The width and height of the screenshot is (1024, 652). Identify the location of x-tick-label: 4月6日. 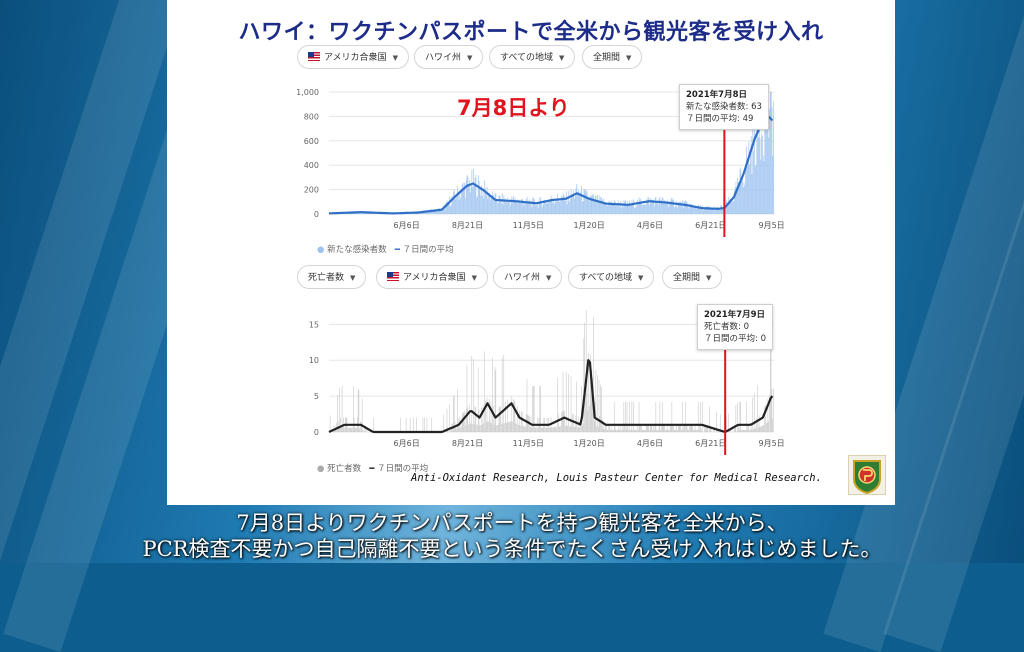
(650, 443).